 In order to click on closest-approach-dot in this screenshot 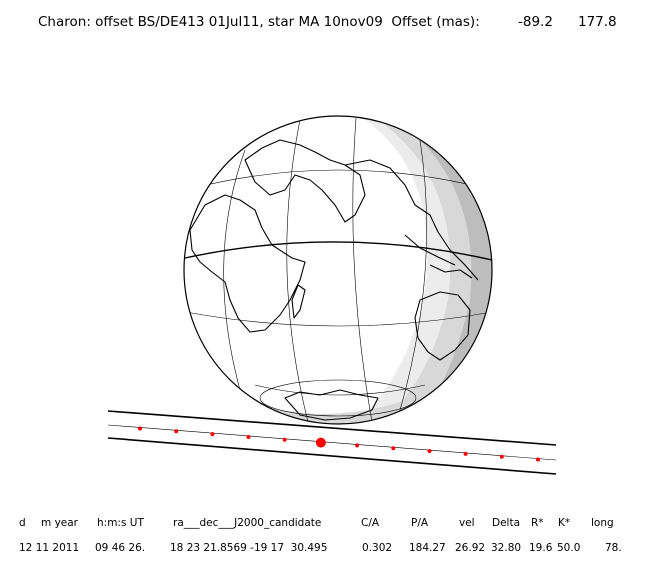, I will do `click(320, 442)`.